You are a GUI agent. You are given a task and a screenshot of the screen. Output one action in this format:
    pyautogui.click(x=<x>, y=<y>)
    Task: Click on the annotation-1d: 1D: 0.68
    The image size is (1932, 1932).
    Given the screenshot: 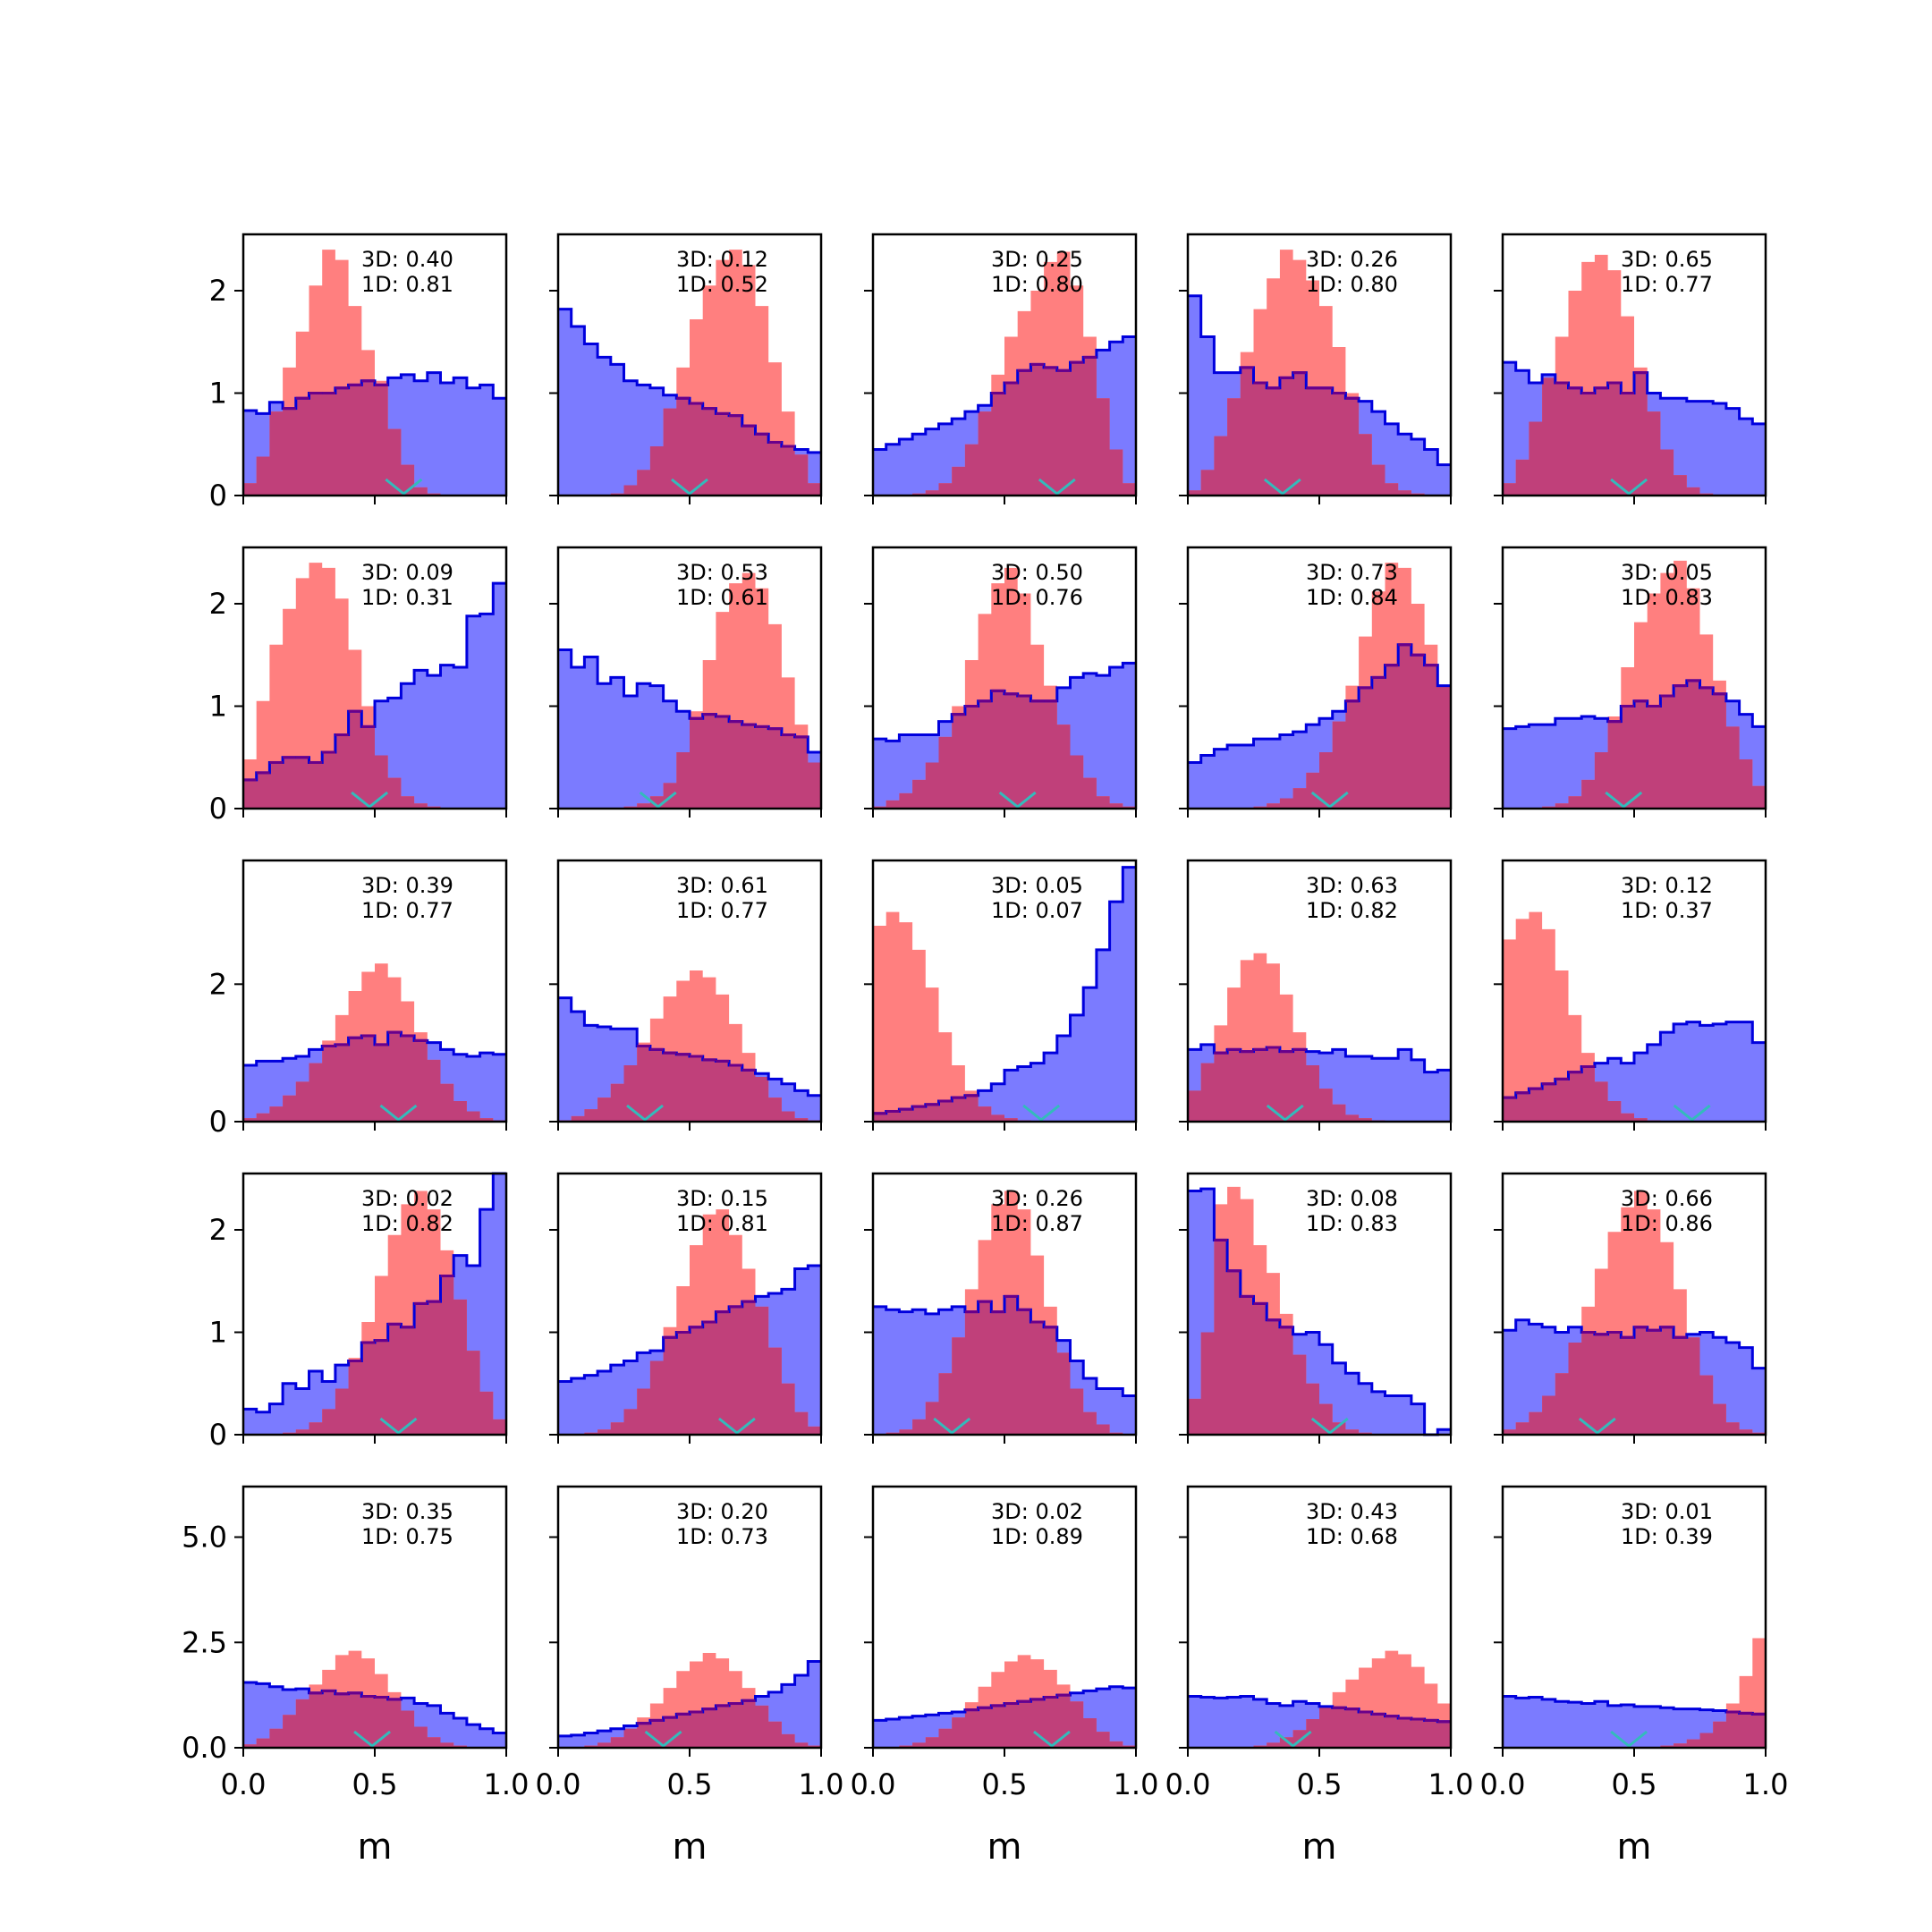 What is the action you would take?
    pyautogui.click(x=1352, y=1536)
    